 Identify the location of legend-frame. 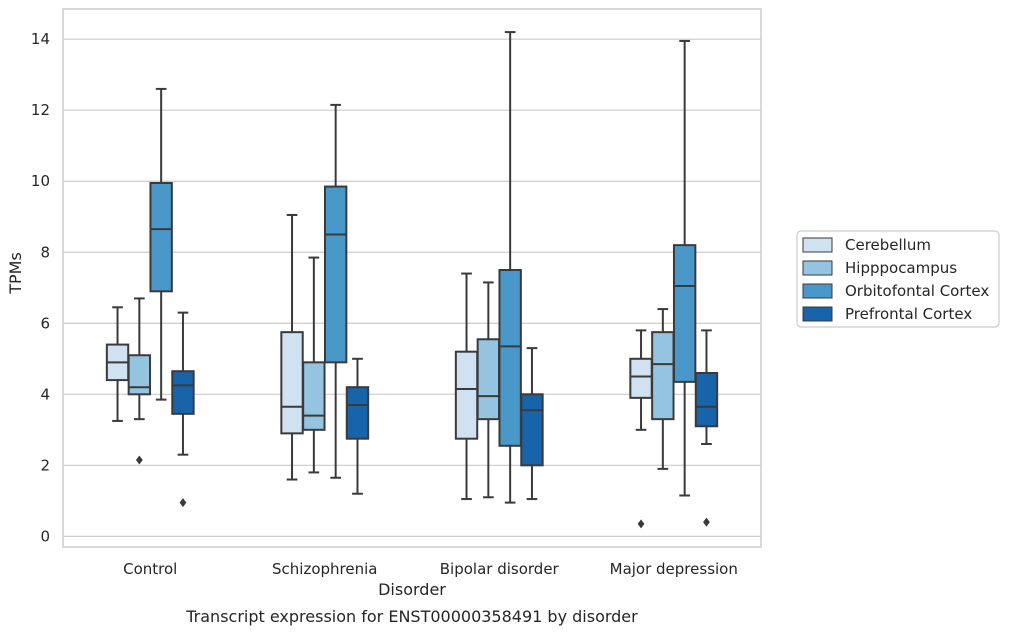
(898, 279).